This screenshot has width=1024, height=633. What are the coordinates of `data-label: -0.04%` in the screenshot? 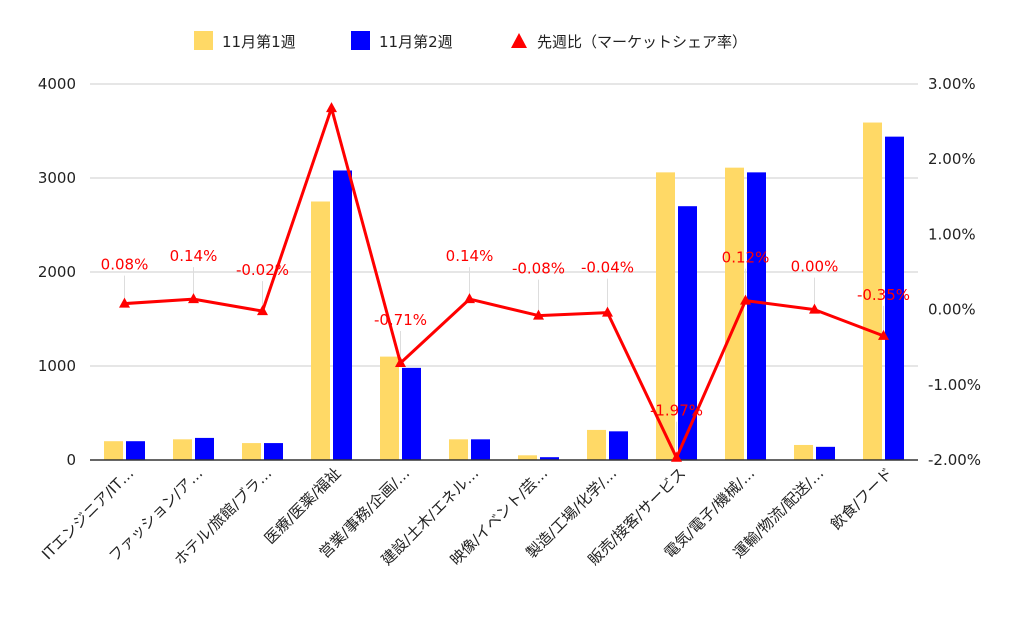 It's located at (607, 268).